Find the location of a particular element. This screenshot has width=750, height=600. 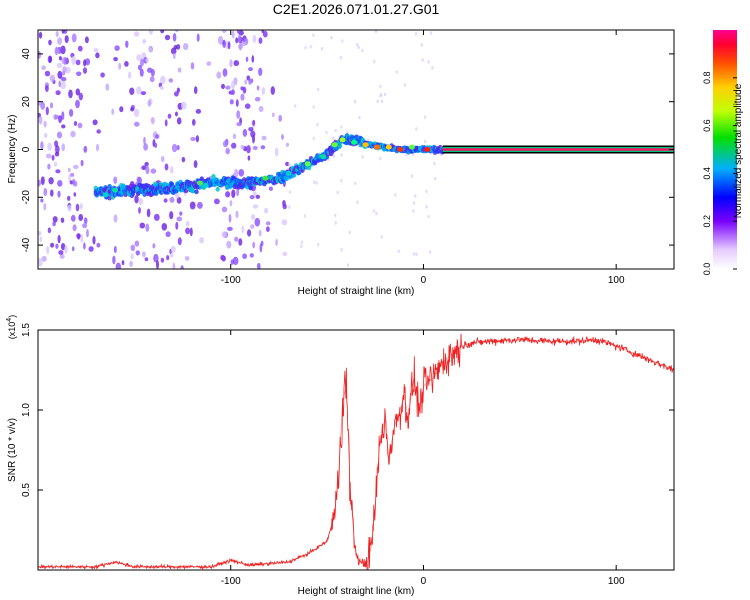

colorbar-gradient is located at coordinates (725, 149).